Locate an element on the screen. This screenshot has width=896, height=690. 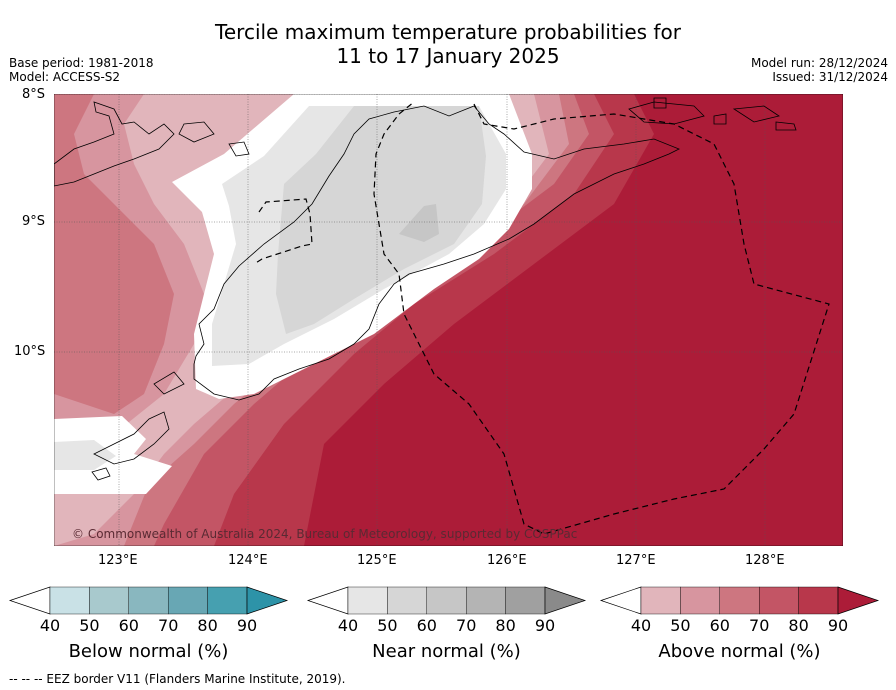
colorbar-below-normal: 40 50 60 70 80 90 Below normal (%) is located at coordinates (148, 624).